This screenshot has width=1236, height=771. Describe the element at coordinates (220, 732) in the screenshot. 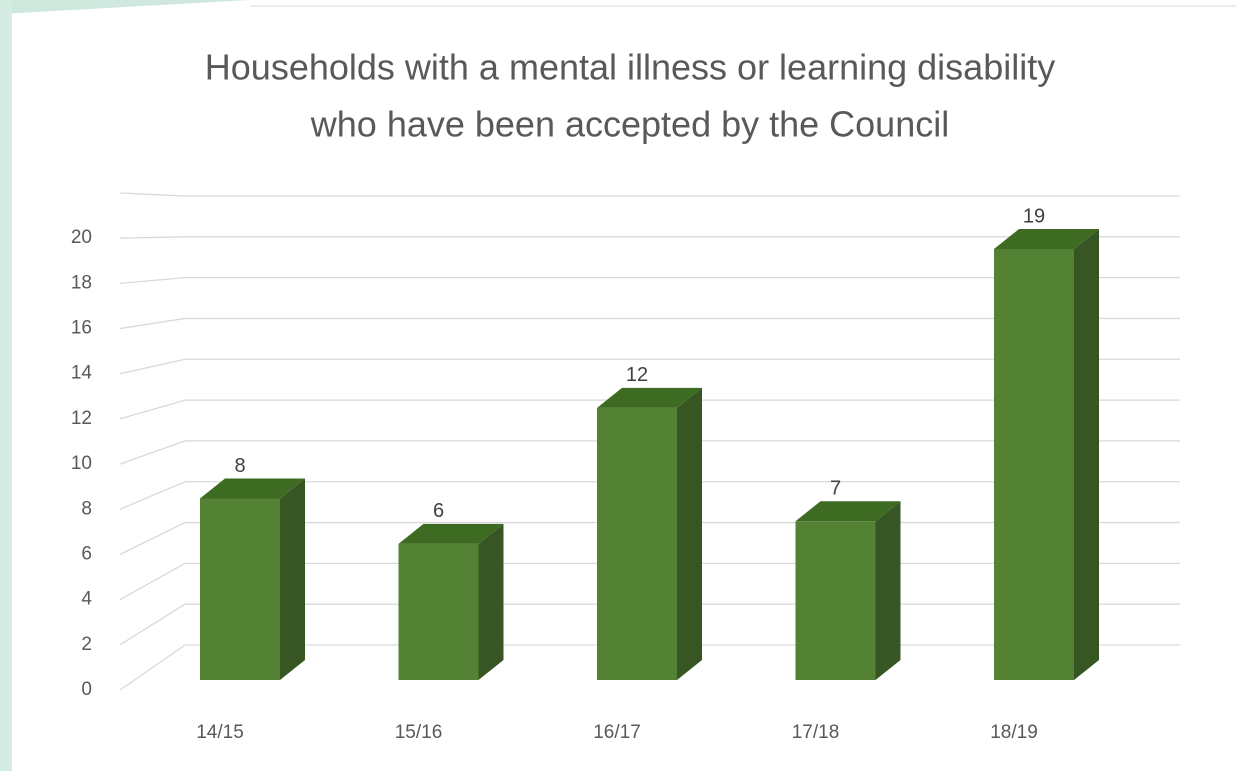

I see `x-tick-label: 14/15` at that location.